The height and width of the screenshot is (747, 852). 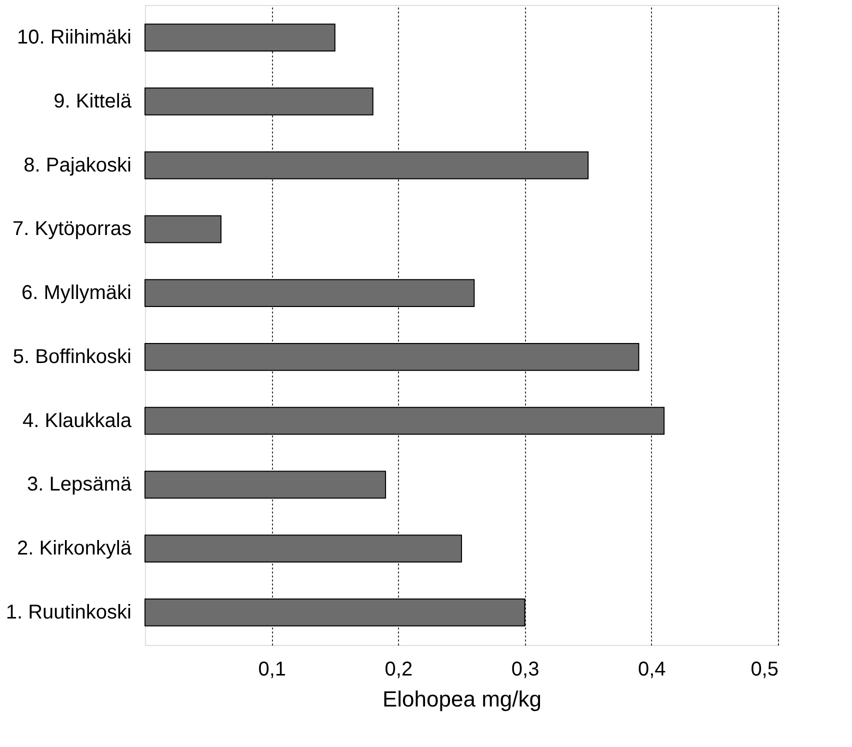 What do you see at coordinates (272, 669) in the screenshot?
I see `x-tick-label: 0,1` at bounding box center [272, 669].